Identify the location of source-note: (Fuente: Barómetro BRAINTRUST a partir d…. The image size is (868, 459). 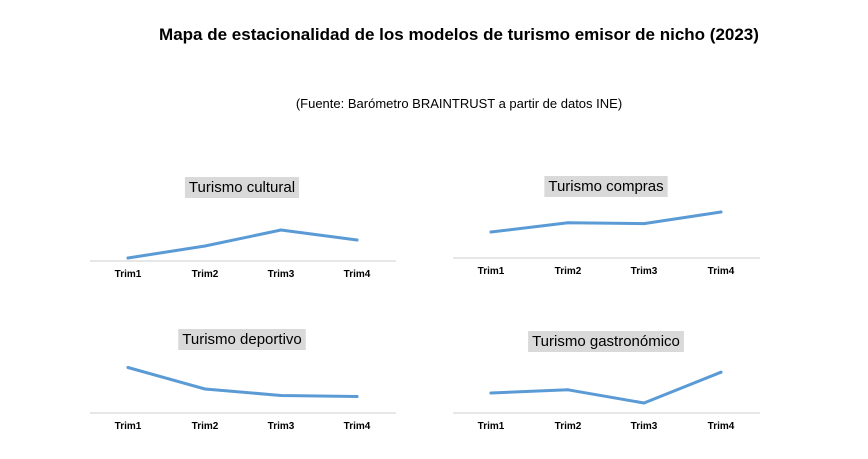
(459, 103).